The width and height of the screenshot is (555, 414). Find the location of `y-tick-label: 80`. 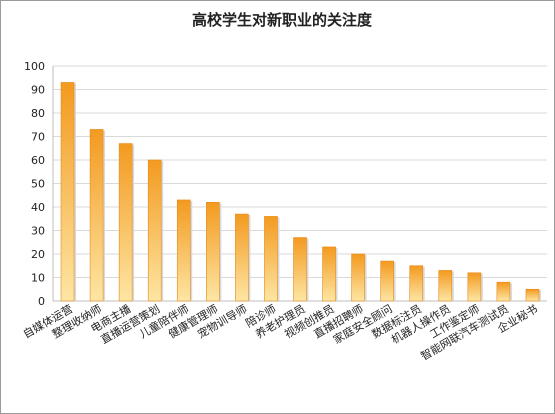

y-tick-label: 80 is located at coordinates (38, 113).